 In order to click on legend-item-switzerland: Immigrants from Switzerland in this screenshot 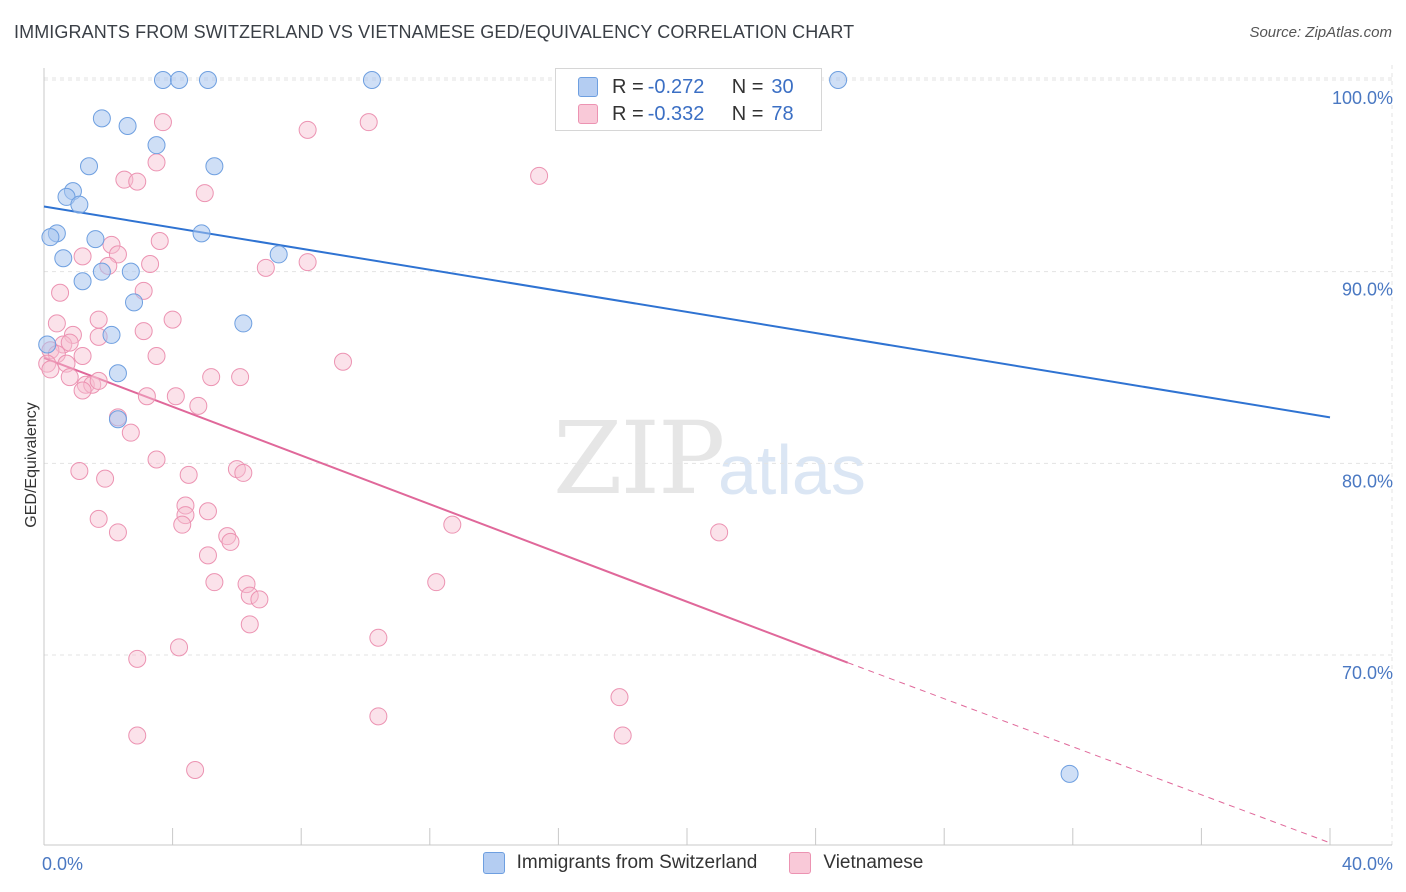, I will do `click(620, 863)`.